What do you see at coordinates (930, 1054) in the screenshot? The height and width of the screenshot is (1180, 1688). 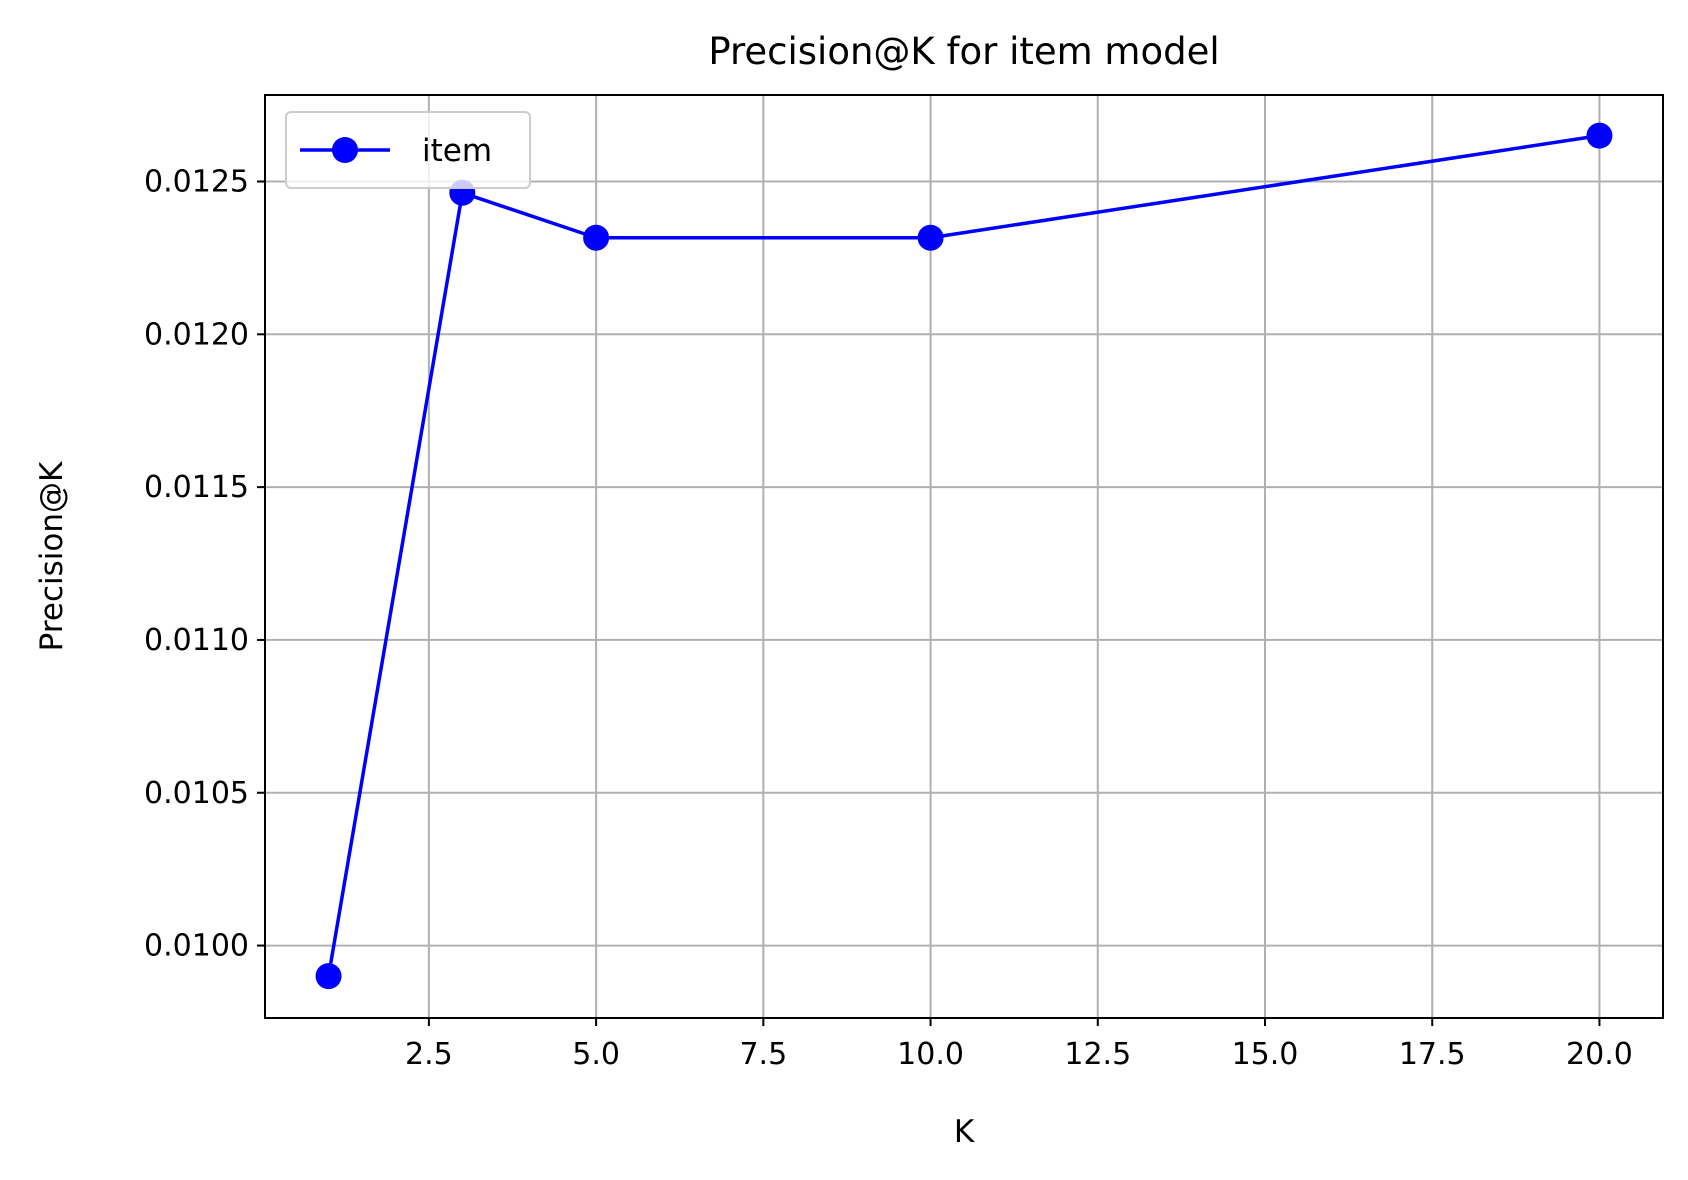 I see `x-tick-label: 10.0` at bounding box center [930, 1054].